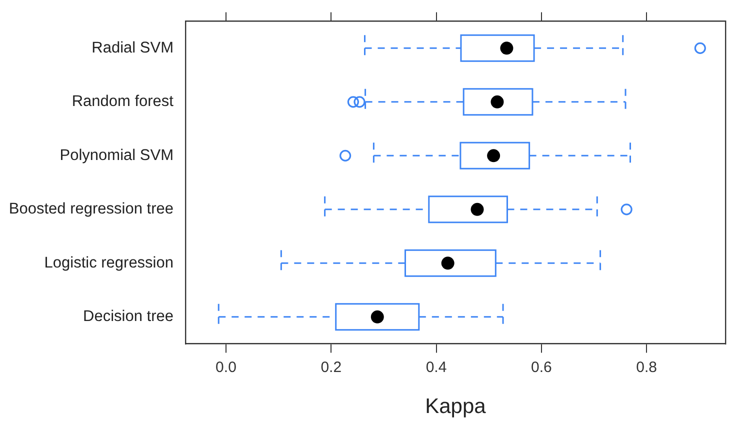 The height and width of the screenshot is (432, 732). Describe the element at coordinates (646, 367) in the screenshot. I see `x-tick-label: 0.8` at that location.